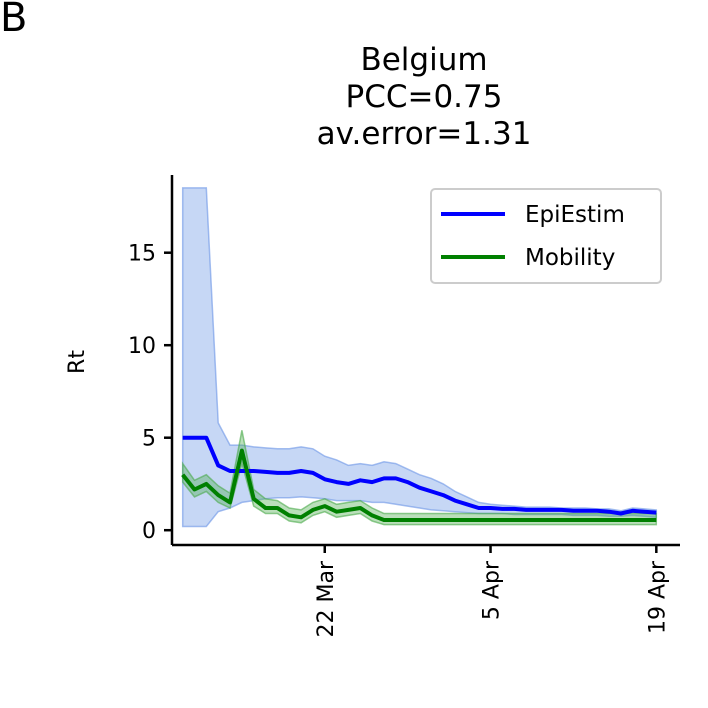 Image resolution: width=708 pixels, height=708 pixels. What do you see at coordinates (149, 531) in the screenshot?
I see `y-tick-label: 0` at bounding box center [149, 531].